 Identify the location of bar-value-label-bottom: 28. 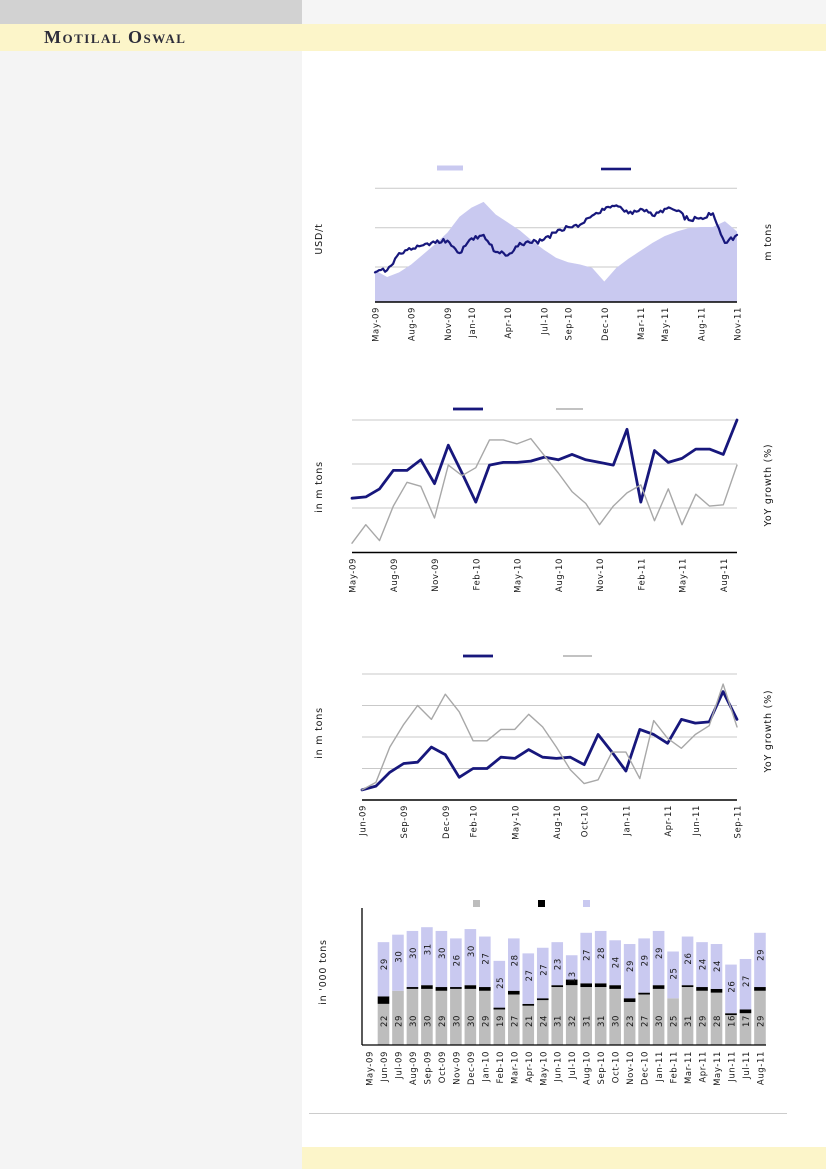
(718, 1021).